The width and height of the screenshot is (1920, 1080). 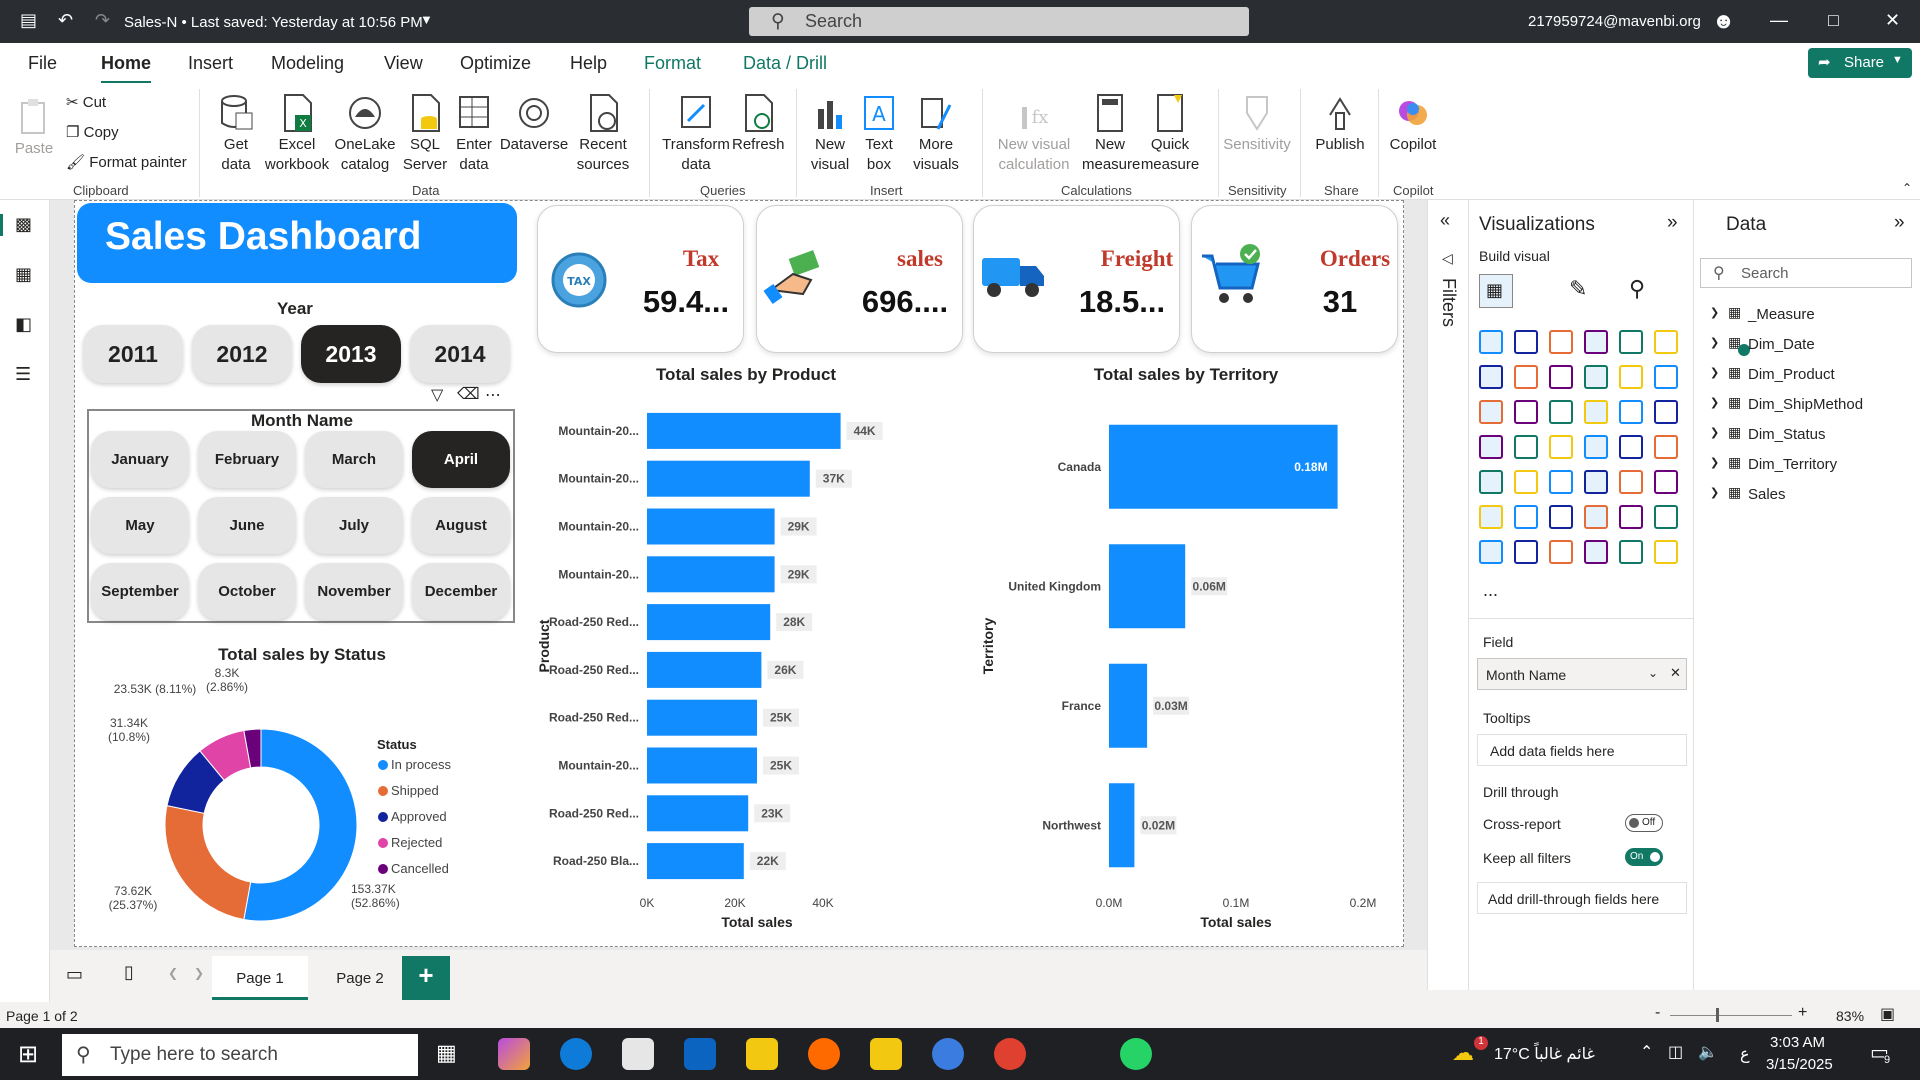 I want to click on chevron-down-icon: ⌄, so click(x=1653, y=673).